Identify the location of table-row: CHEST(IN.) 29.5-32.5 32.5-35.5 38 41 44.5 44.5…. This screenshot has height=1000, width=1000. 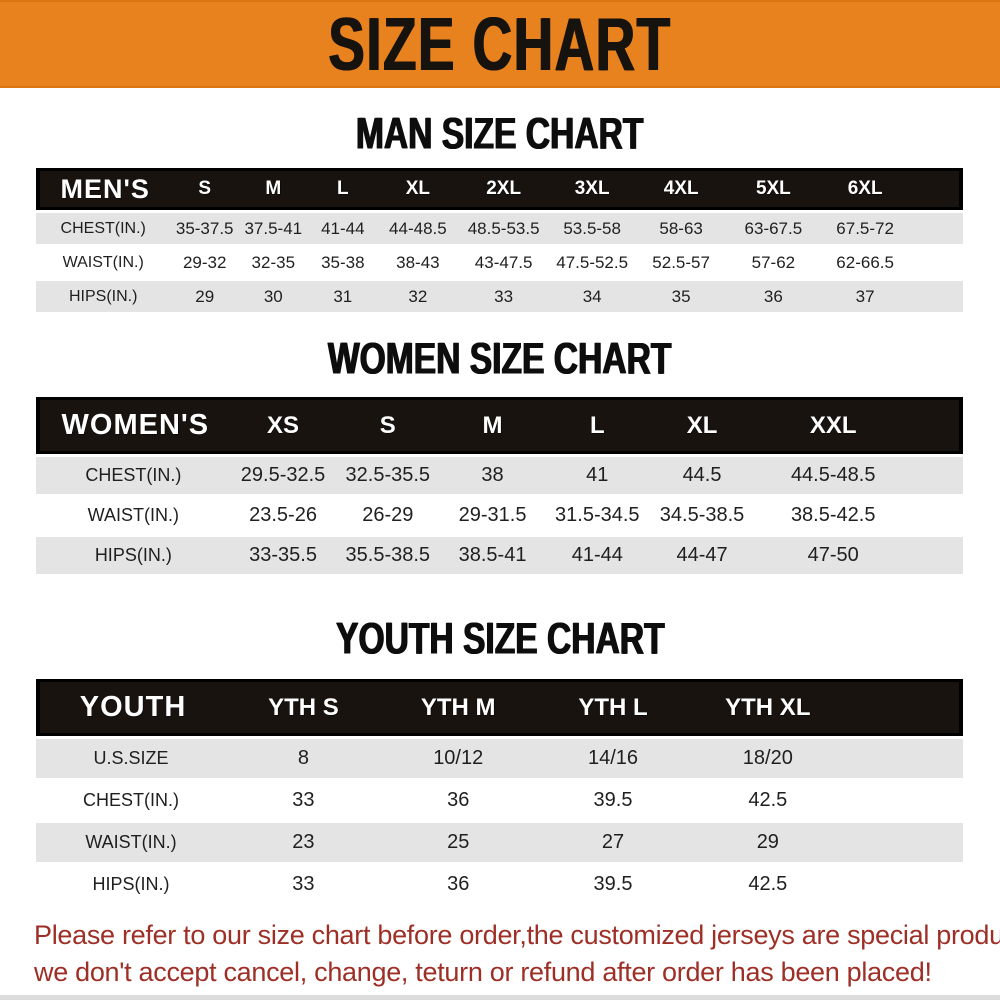
(499, 475).